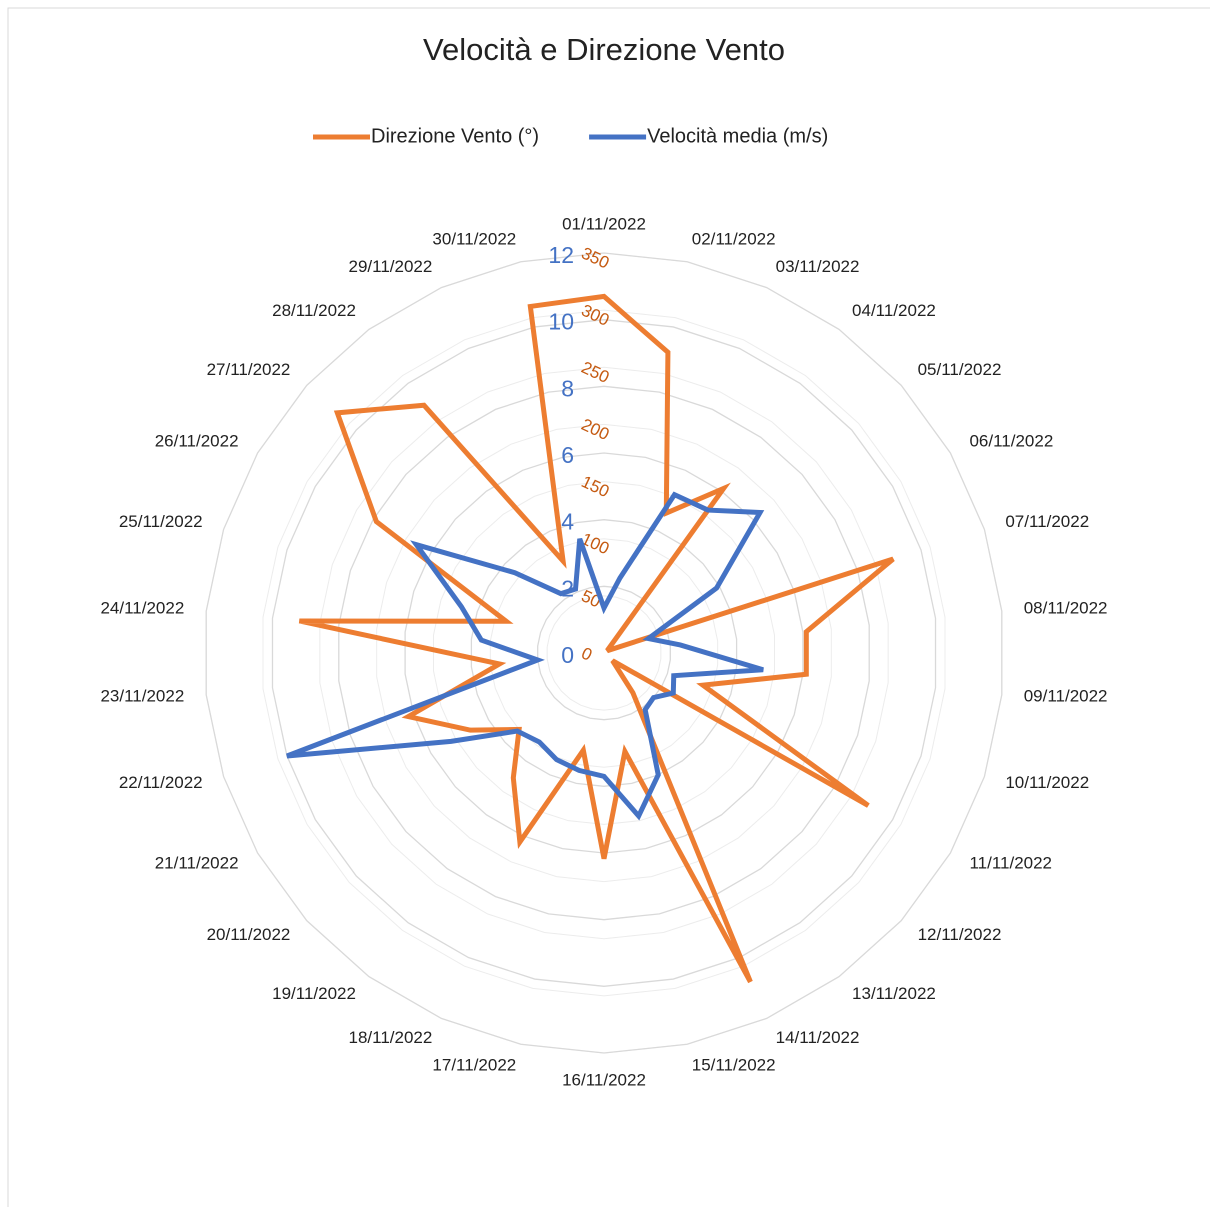  Describe the element at coordinates (314, 310) in the screenshot. I see `category-label: 28/11/2022` at that location.